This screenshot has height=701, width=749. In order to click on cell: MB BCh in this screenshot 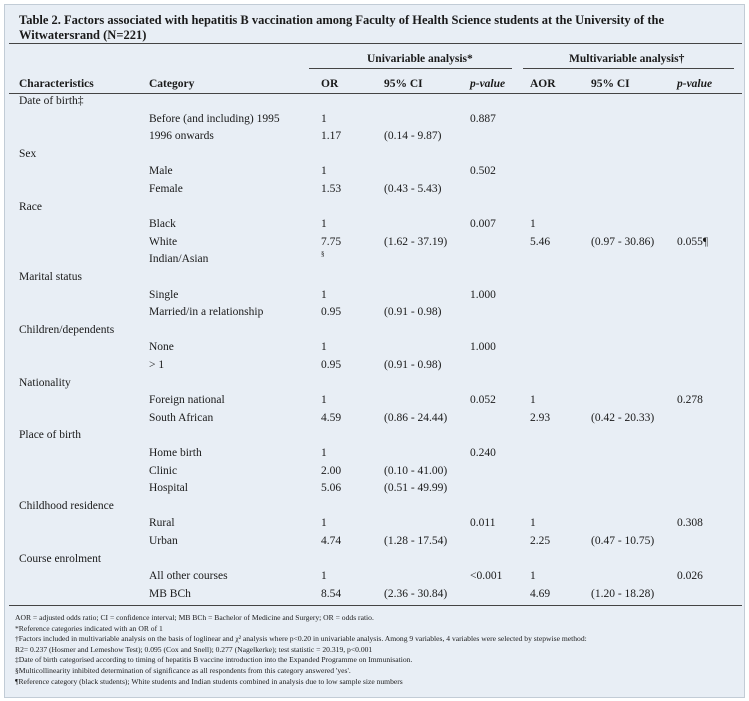, I will do `click(170, 593)`.